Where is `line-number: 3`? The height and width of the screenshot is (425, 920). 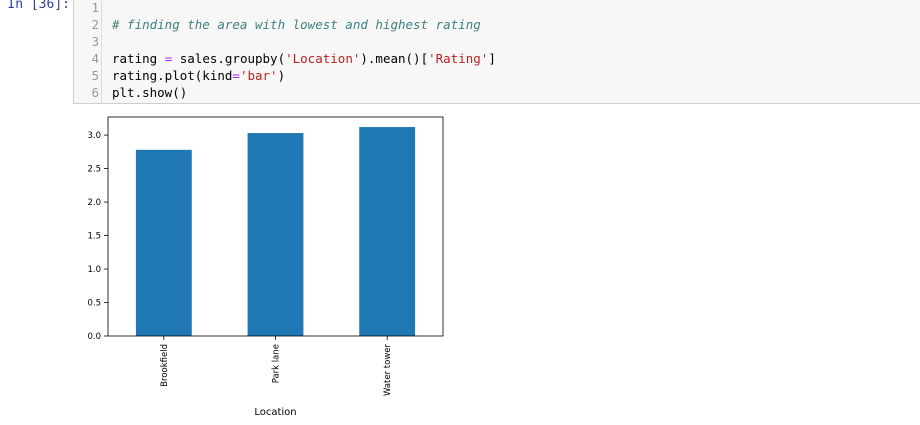 line-number: 3 is located at coordinates (95, 41).